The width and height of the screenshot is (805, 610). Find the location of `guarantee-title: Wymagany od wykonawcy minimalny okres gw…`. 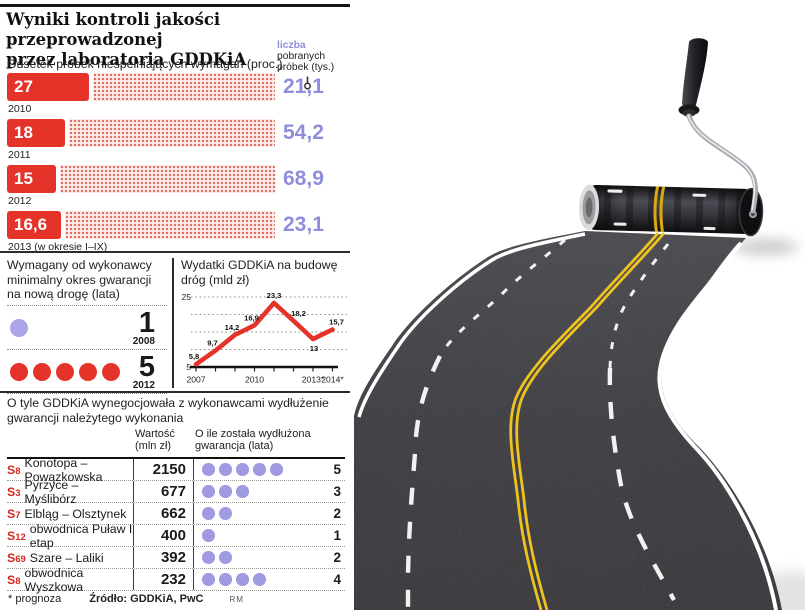

guarantee-title: Wymagany od wykonawcy minimalny okres gw… is located at coordinates (79, 279).